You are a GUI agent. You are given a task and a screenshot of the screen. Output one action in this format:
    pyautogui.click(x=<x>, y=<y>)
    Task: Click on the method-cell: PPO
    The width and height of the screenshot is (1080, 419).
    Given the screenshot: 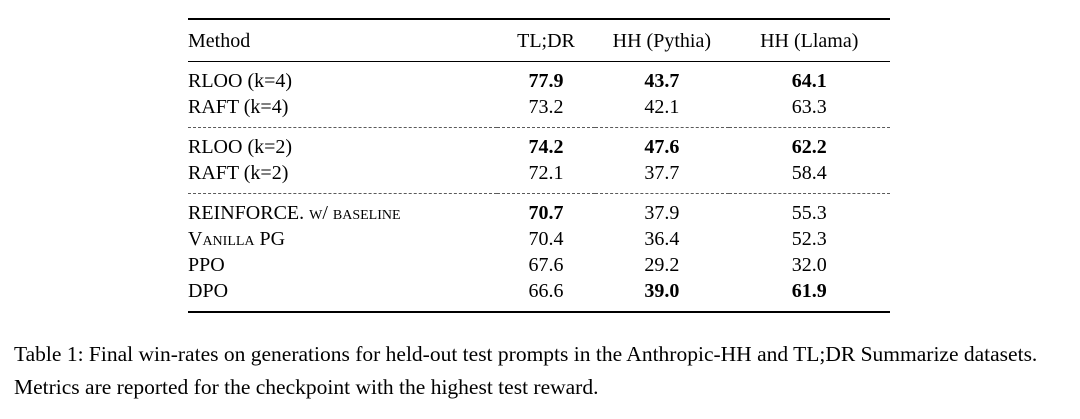 What is the action you would take?
    pyautogui.click(x=206, y=265)
    